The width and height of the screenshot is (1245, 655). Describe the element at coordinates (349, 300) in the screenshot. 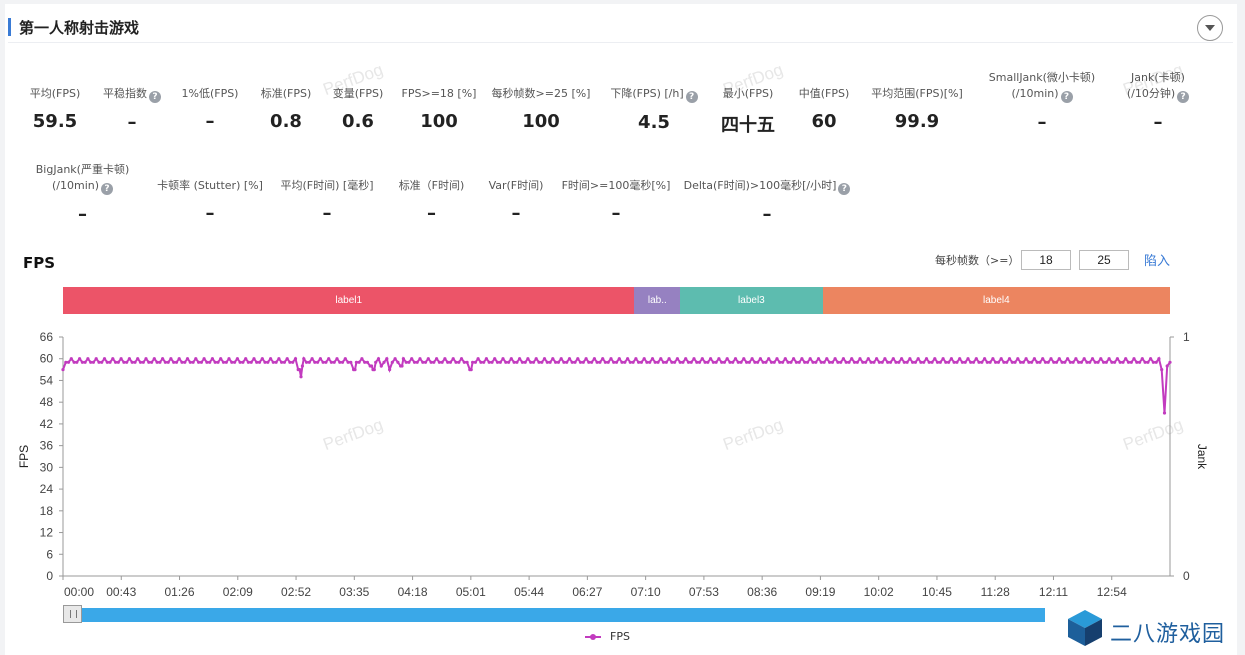

I see `label-segment: label1` at that location.